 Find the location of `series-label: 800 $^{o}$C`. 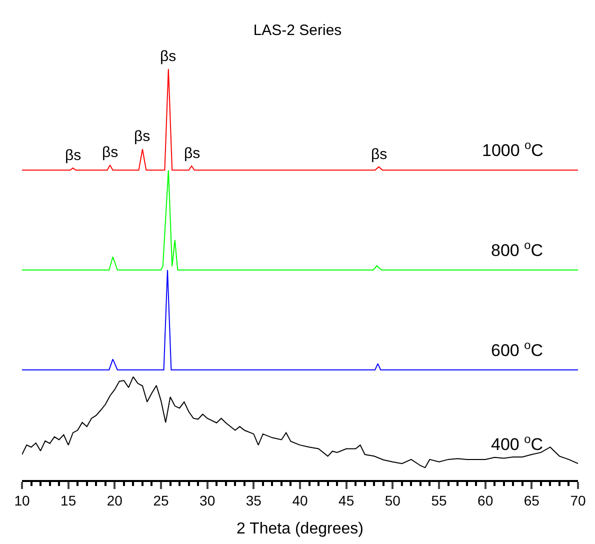

series-label: 800 $^{o}$C is located at coordinates (517, 249).